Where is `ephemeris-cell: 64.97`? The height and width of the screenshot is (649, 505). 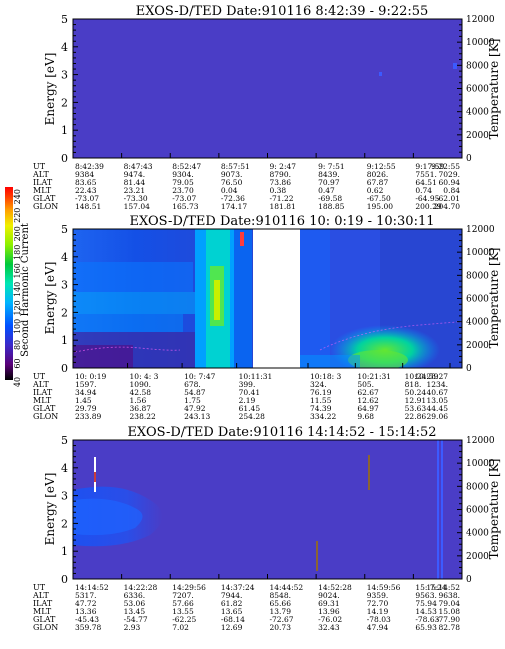 ephemeris-cell: 64.97 is located at coordinates (368, 408).